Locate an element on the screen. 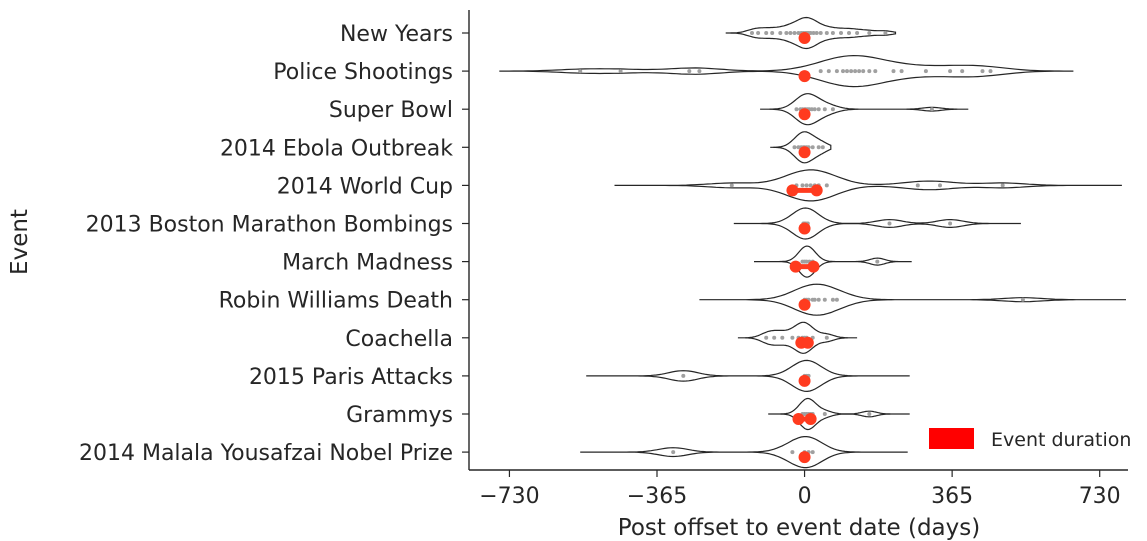  y-tick-label-2015-paris-attacks: 2015 Paris Attacks is located at coordinates (351, 377).